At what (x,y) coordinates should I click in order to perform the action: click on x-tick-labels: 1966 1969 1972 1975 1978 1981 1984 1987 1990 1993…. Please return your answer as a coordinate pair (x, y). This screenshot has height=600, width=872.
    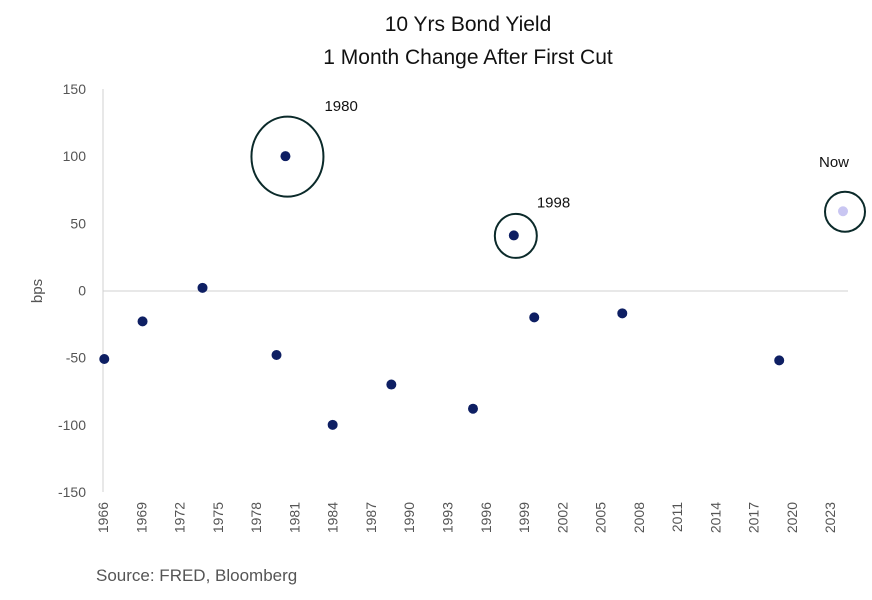
    Looking at the image, I should click on (466, 517).